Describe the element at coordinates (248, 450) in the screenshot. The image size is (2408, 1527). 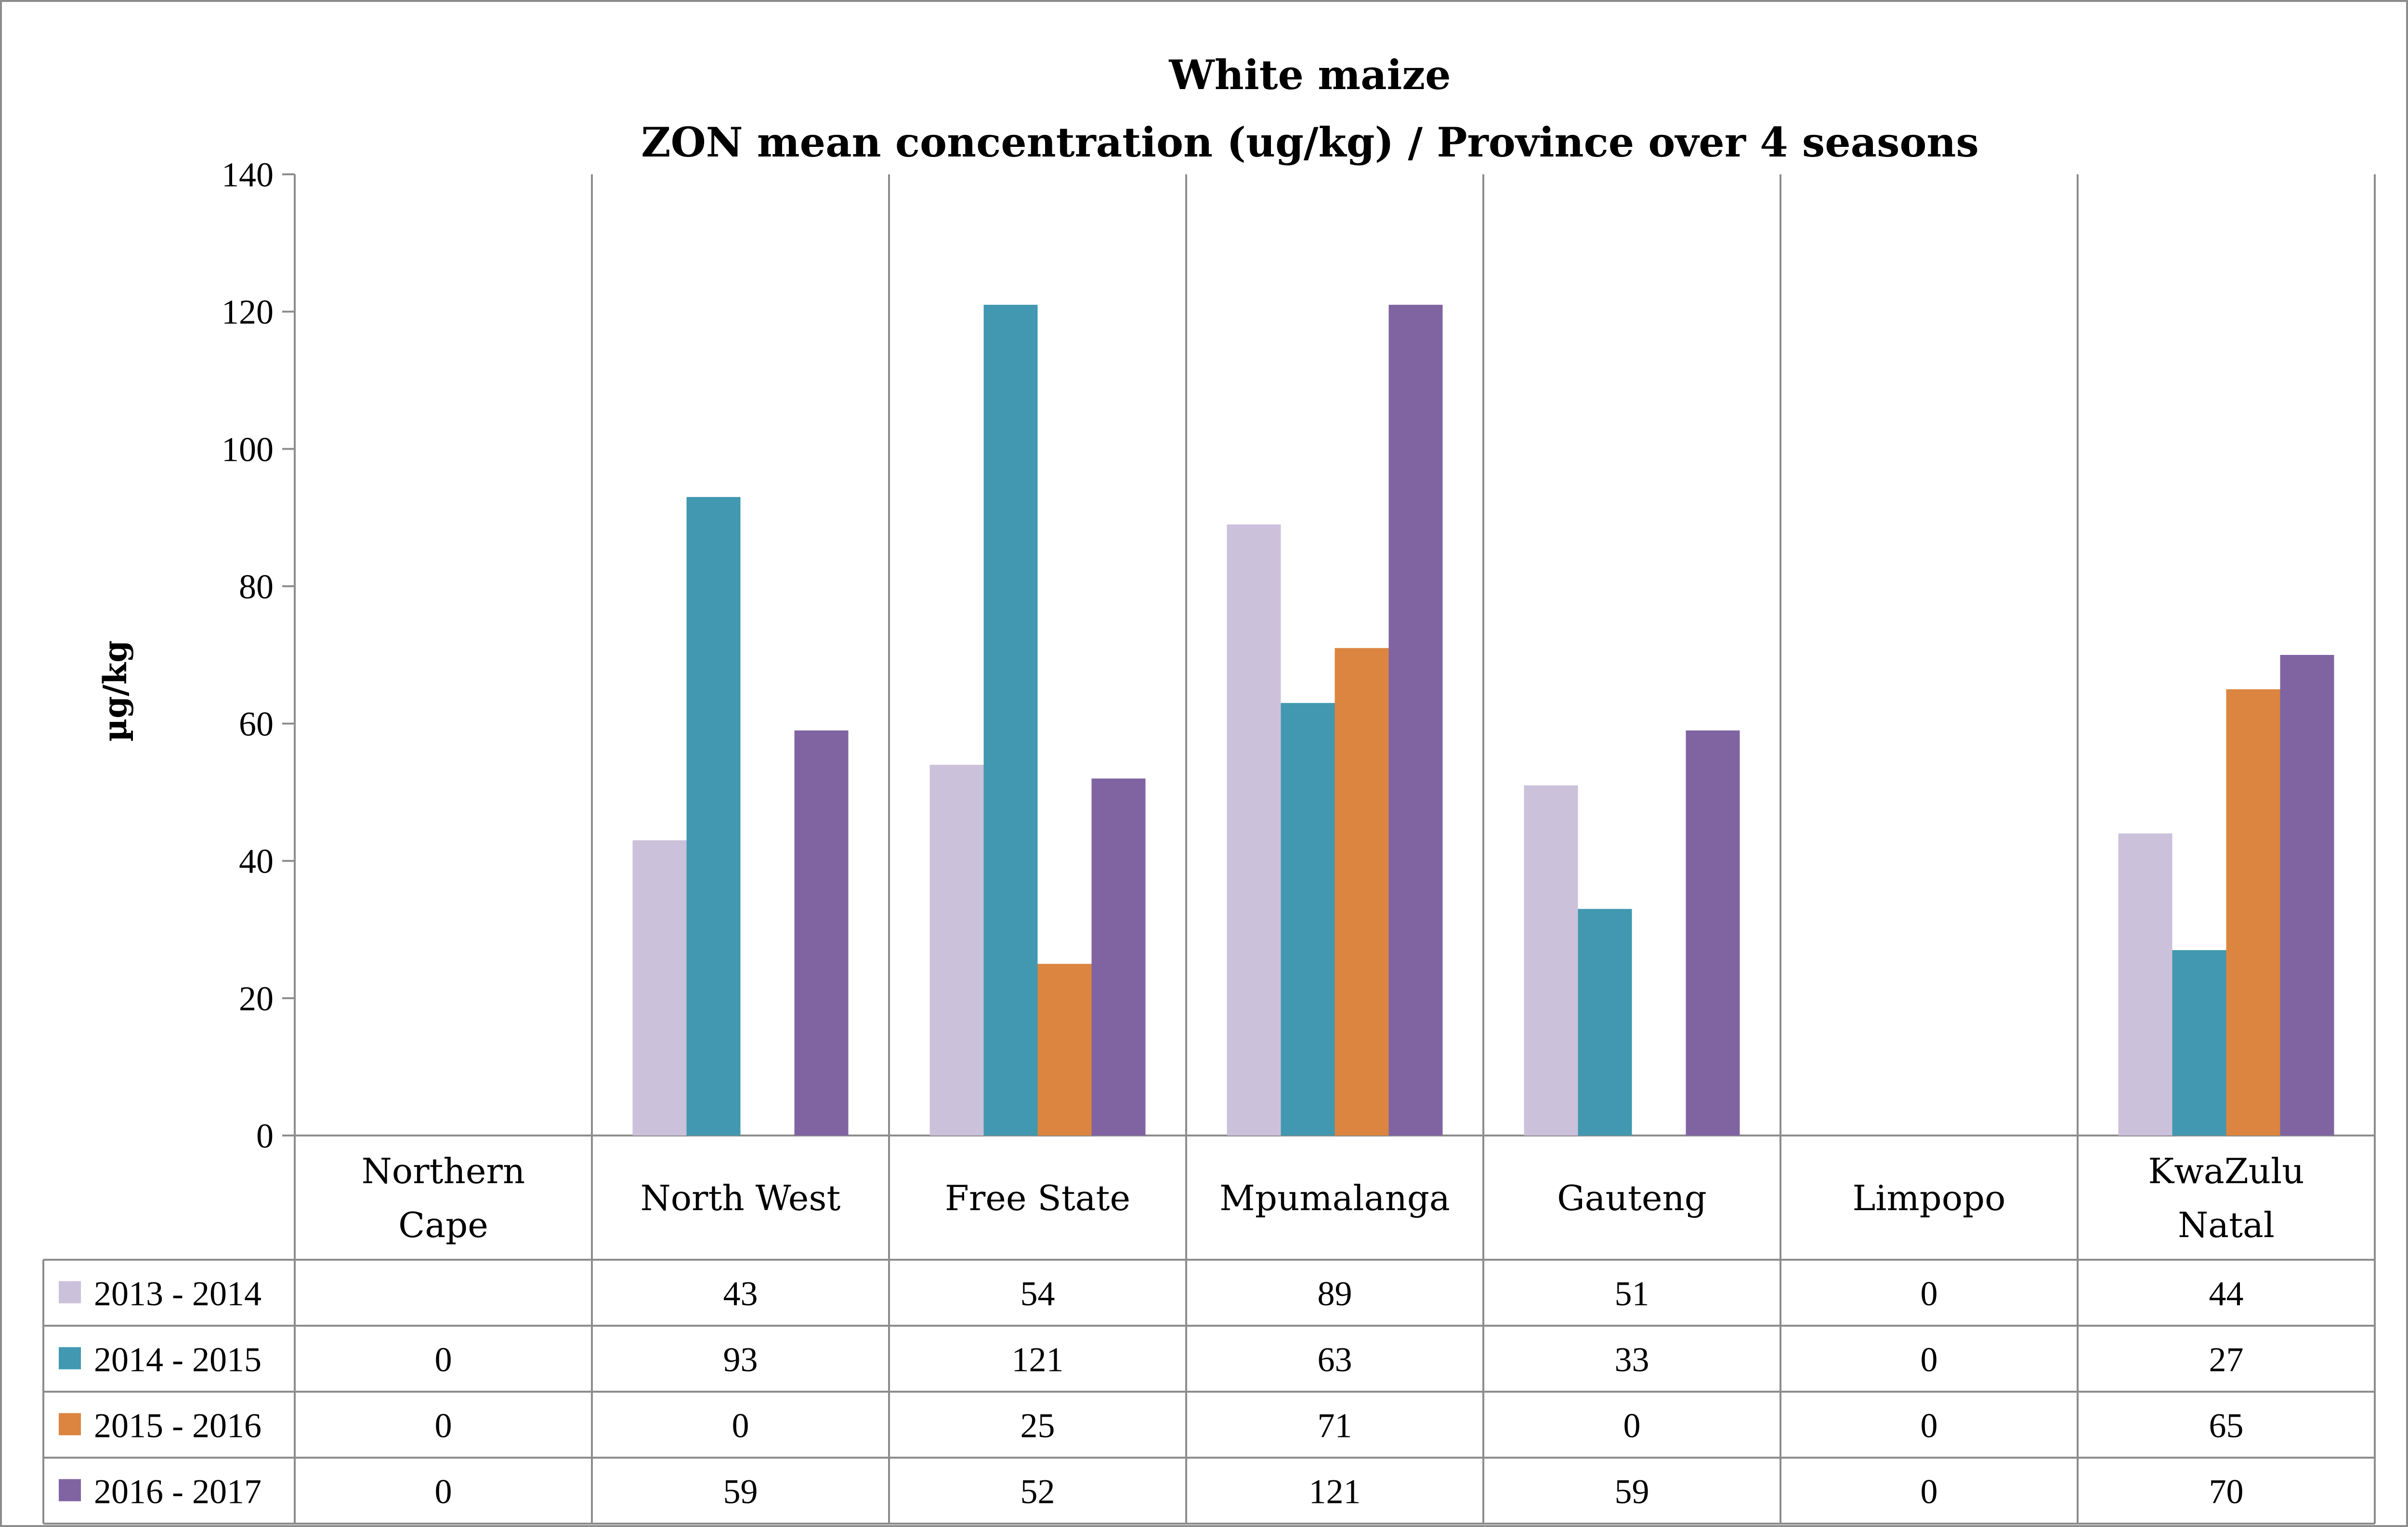
I see `y-tick-label: 100` at that location.